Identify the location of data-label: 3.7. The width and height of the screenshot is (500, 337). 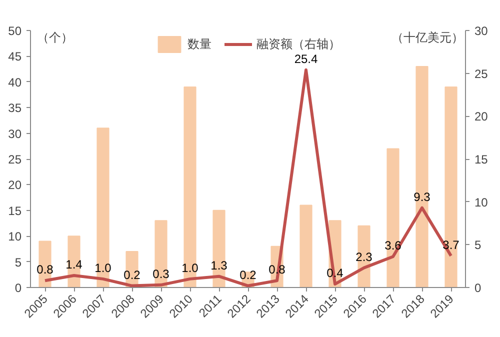
(451, 245).